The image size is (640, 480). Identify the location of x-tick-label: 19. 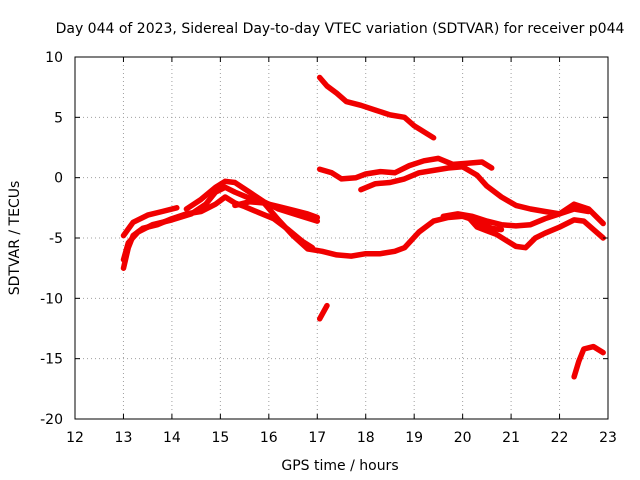
(414, 438).